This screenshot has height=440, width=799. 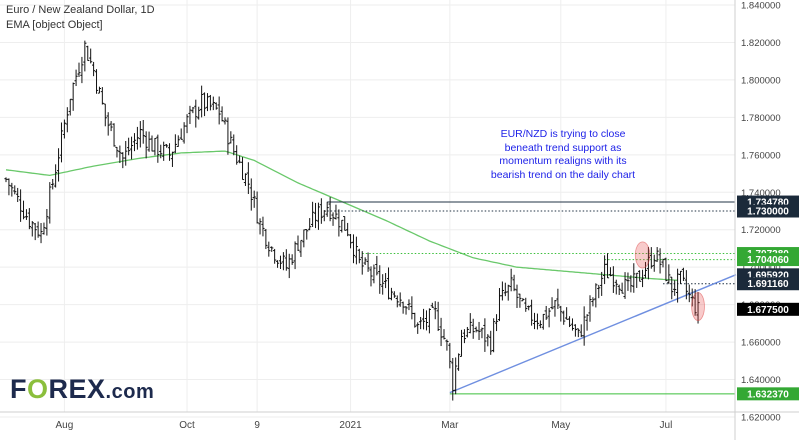 I want to click on price-tag-label: 1.730000, so click(x=768, y=212).